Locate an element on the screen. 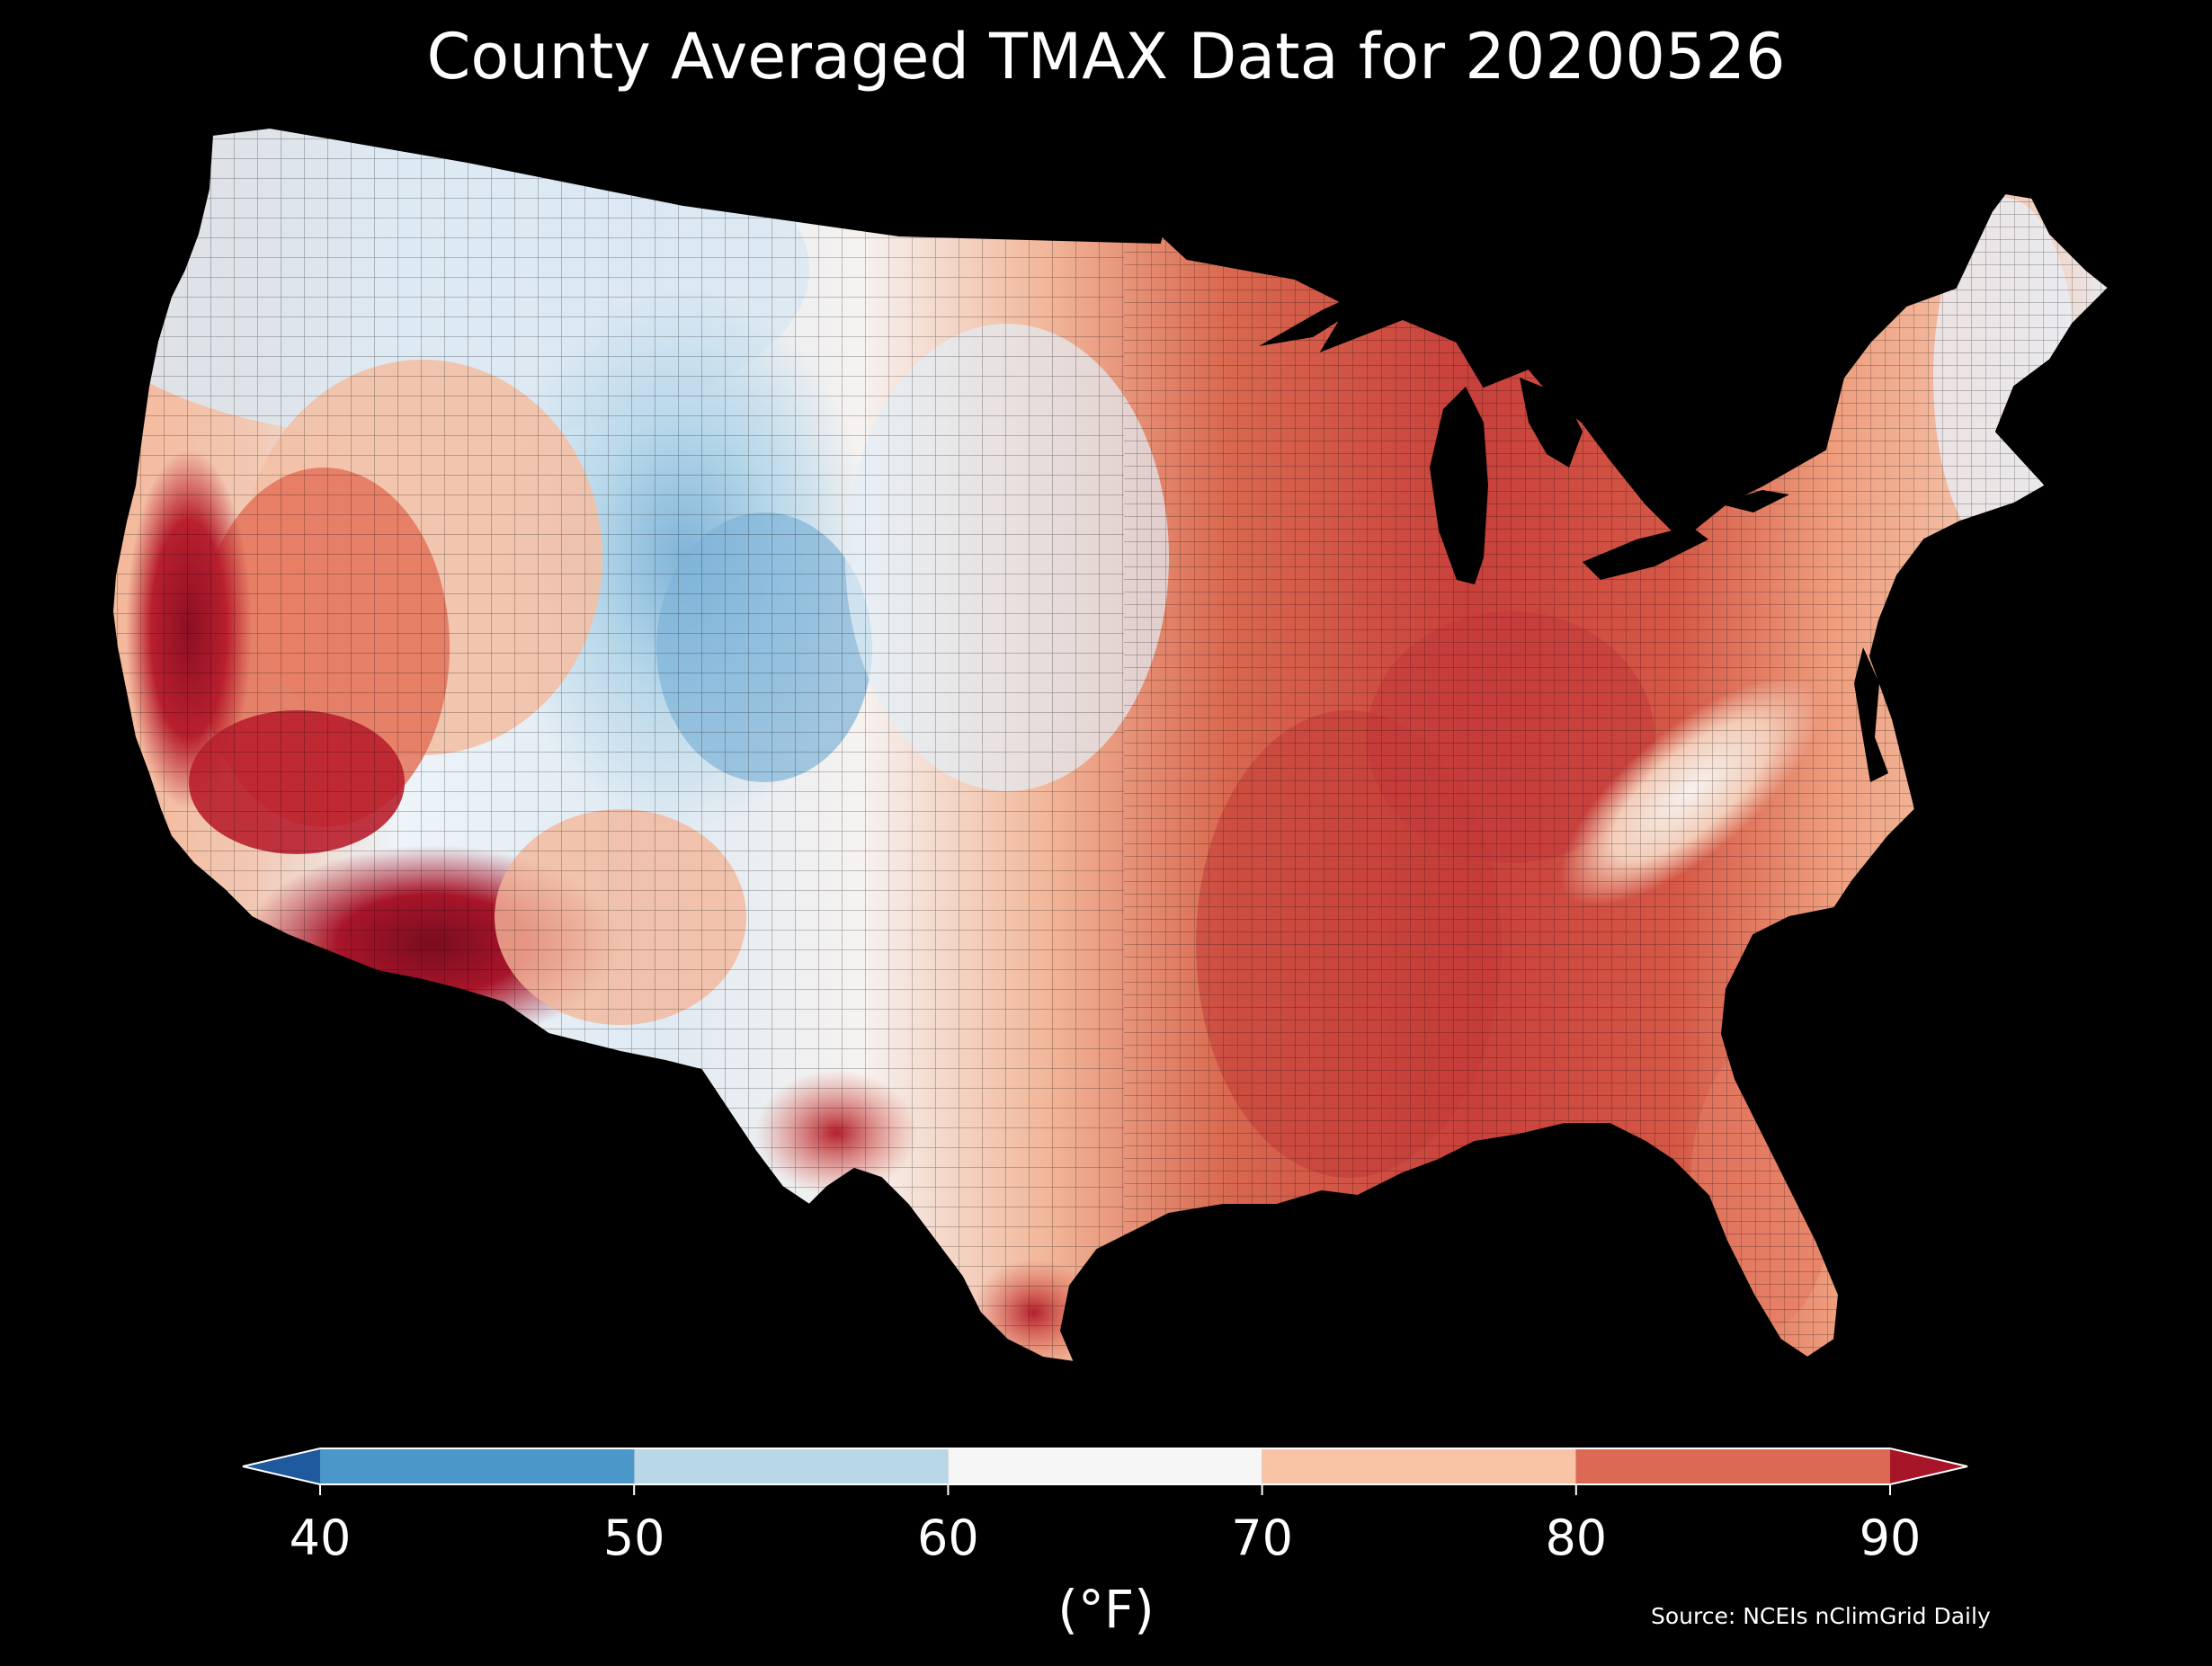 The height and width of the screenshot is (1666, 2212). great-lakes is located at coordinates (1524, 434).